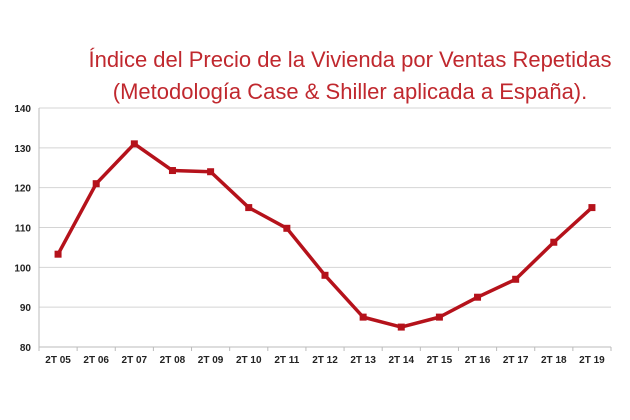  Describe the element at coordinates (96, 360) in the screenshot. I see `x-tick-label: 2T 06` at that location.